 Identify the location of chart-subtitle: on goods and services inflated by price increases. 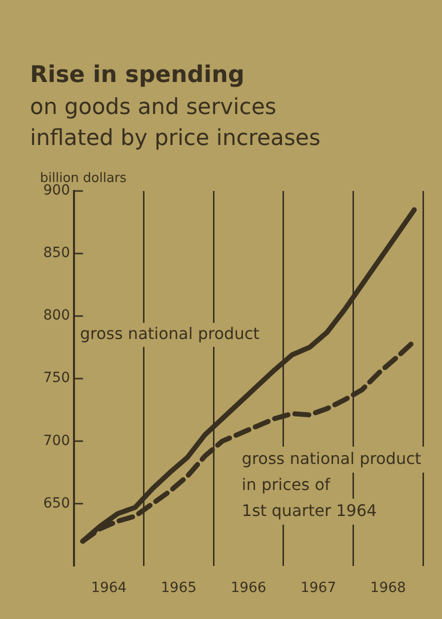
(175, 123).